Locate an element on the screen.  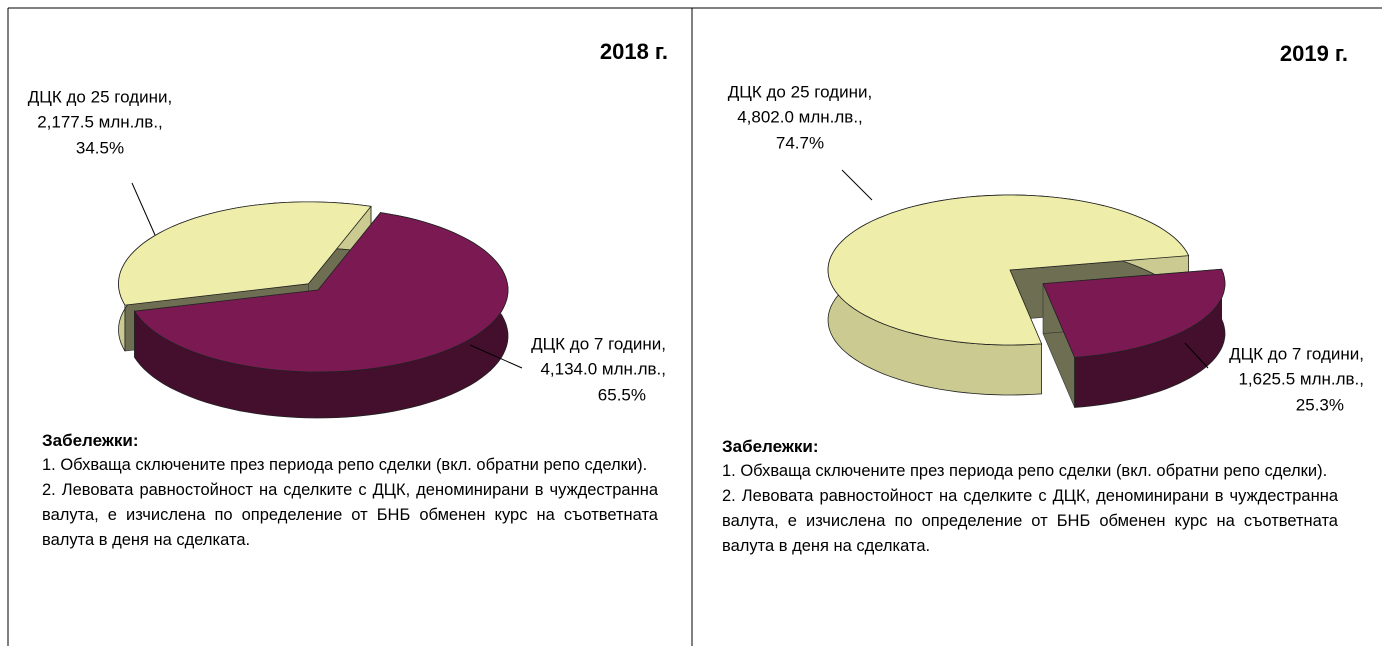
chart-title: 2019 г. is located at coordinates (1314, 53).